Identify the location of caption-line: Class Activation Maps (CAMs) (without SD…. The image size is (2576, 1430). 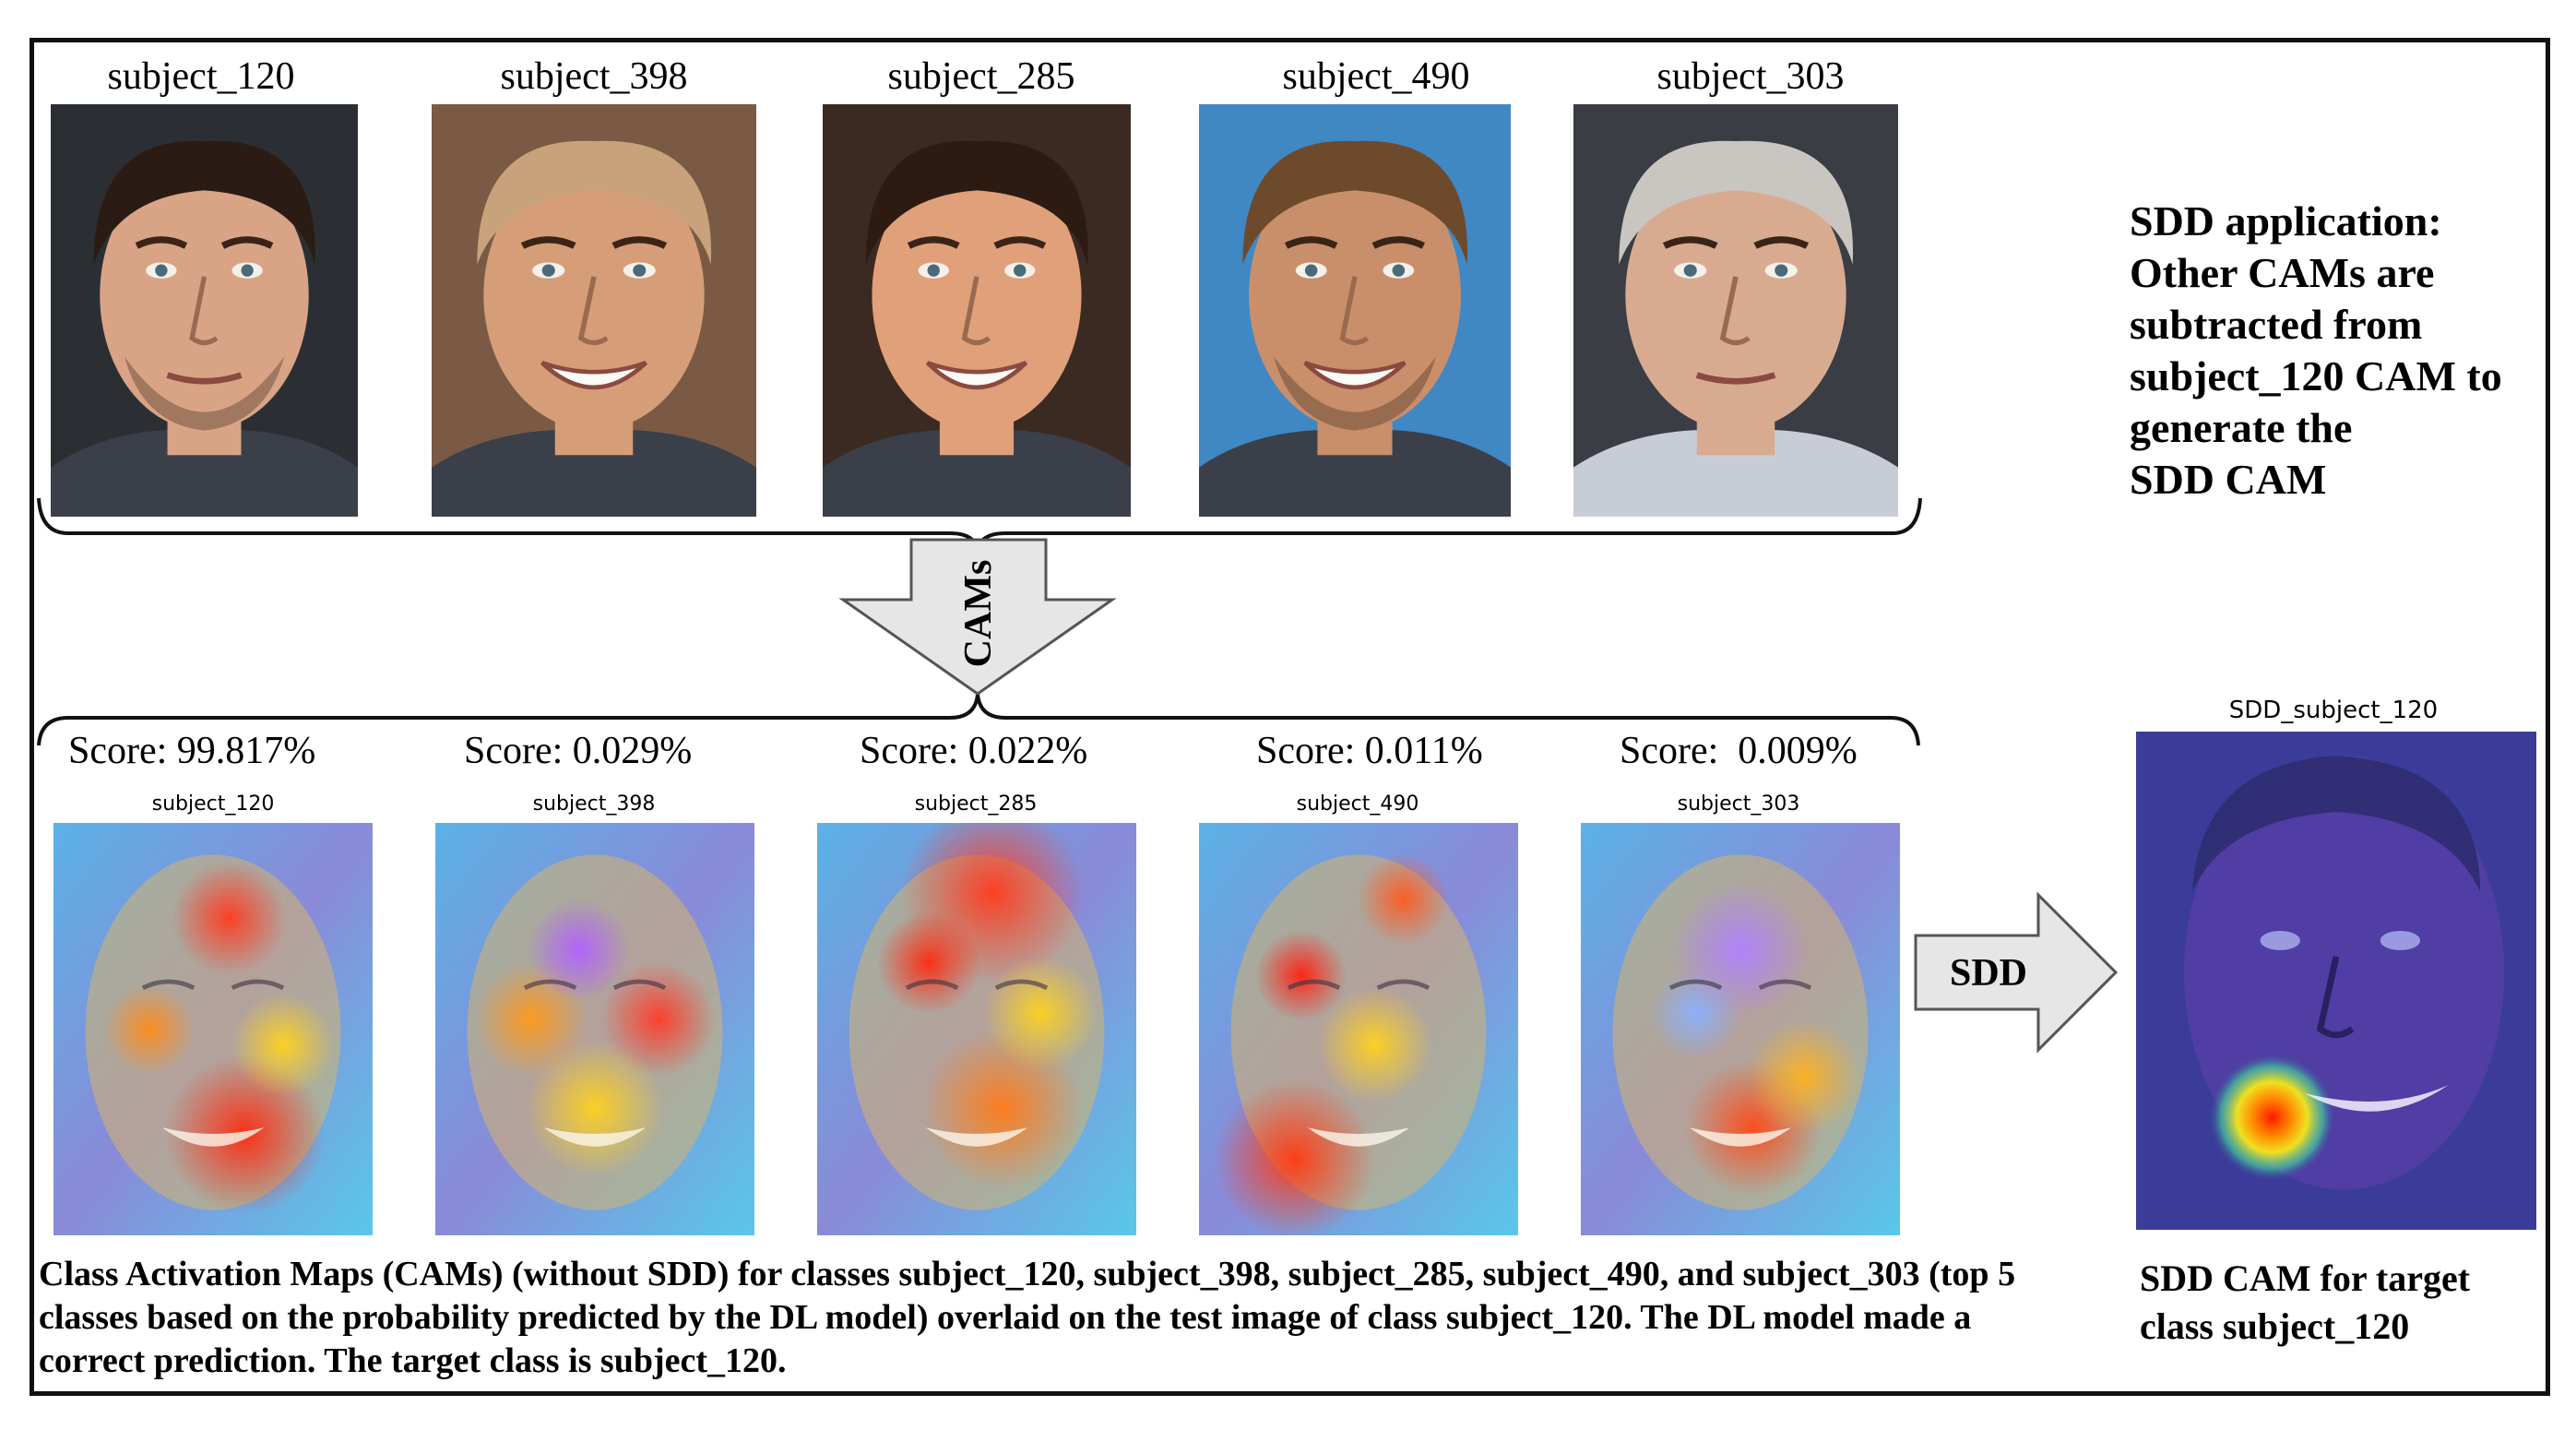
(1027, 1274).